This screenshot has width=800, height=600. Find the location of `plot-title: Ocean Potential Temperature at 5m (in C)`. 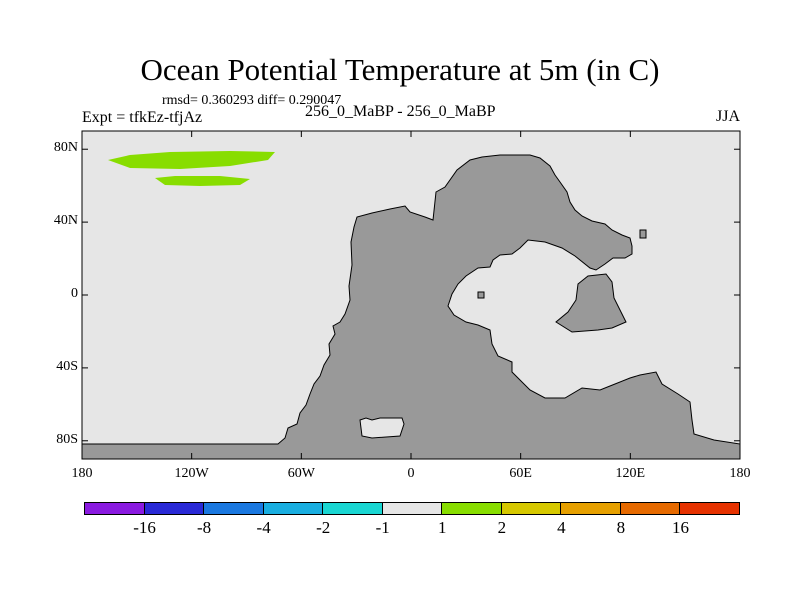

plot-title: Ocean Potential Temperature at 5m (in C) is located at coordinates (400, 69).